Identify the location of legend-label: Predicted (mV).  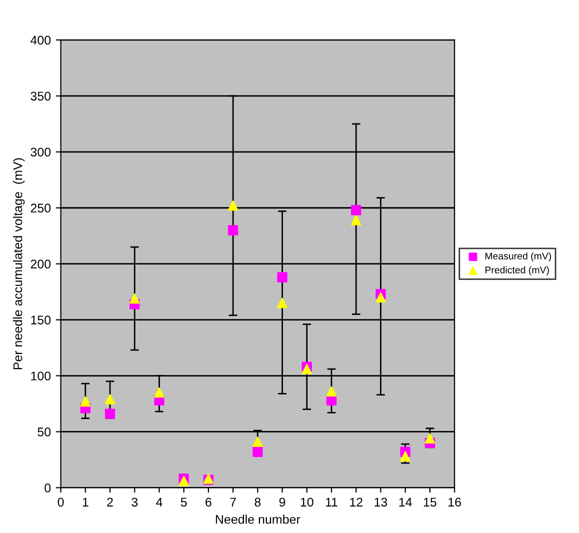
(517, 271).